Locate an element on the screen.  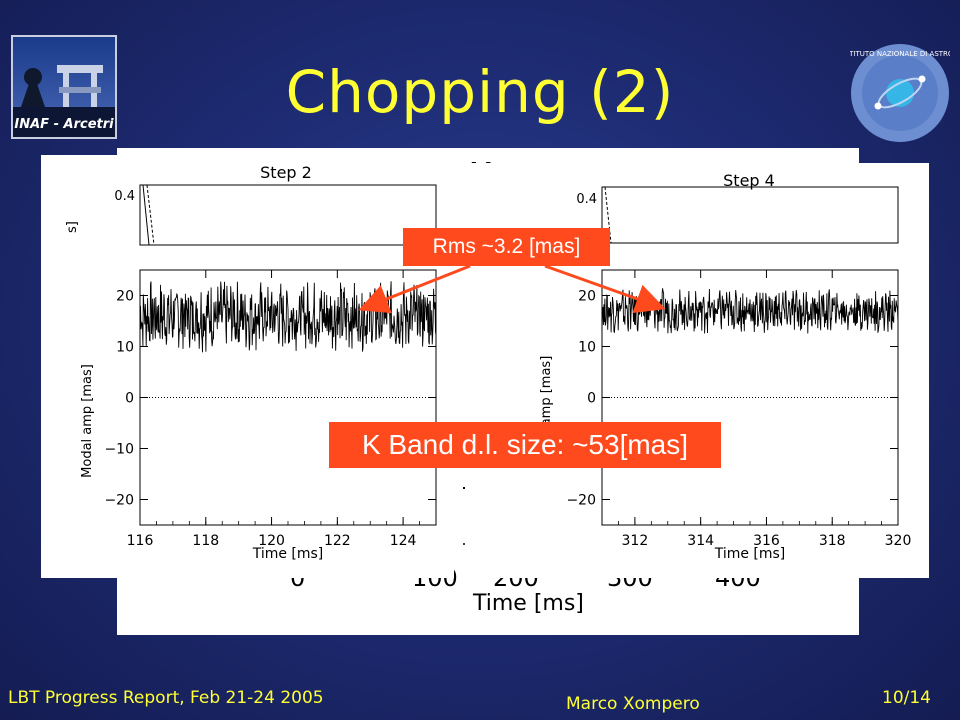
step-4-xtick-label: 314 is located at coordinates (700, 541).